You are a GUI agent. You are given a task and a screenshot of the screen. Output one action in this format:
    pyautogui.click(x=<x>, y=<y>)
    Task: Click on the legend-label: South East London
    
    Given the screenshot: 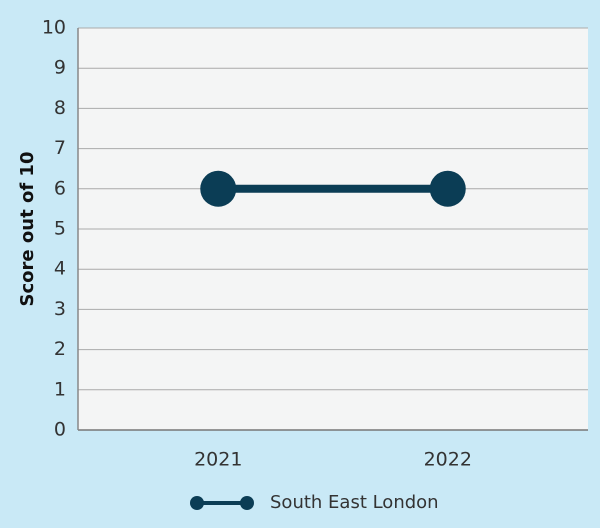 What is the action you would take?
    pyautogui.click(x=354, y=502)
    